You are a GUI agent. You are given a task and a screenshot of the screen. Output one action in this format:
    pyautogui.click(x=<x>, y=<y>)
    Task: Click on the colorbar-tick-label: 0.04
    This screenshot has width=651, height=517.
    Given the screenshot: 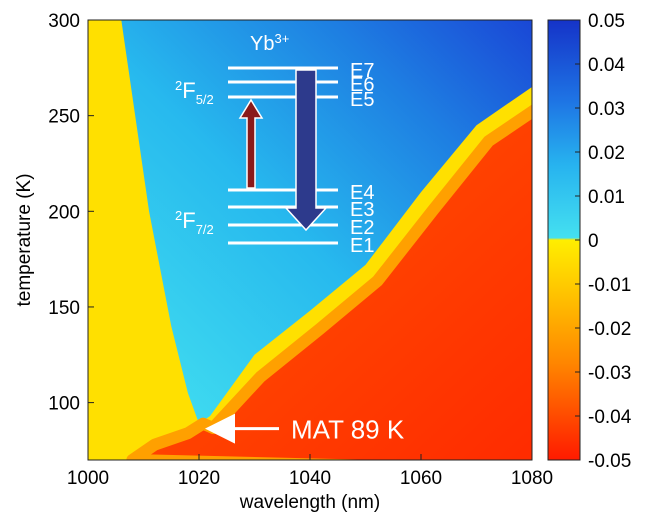 What is the action you would take?
    pyautogui.click(x=606, y=65)
    